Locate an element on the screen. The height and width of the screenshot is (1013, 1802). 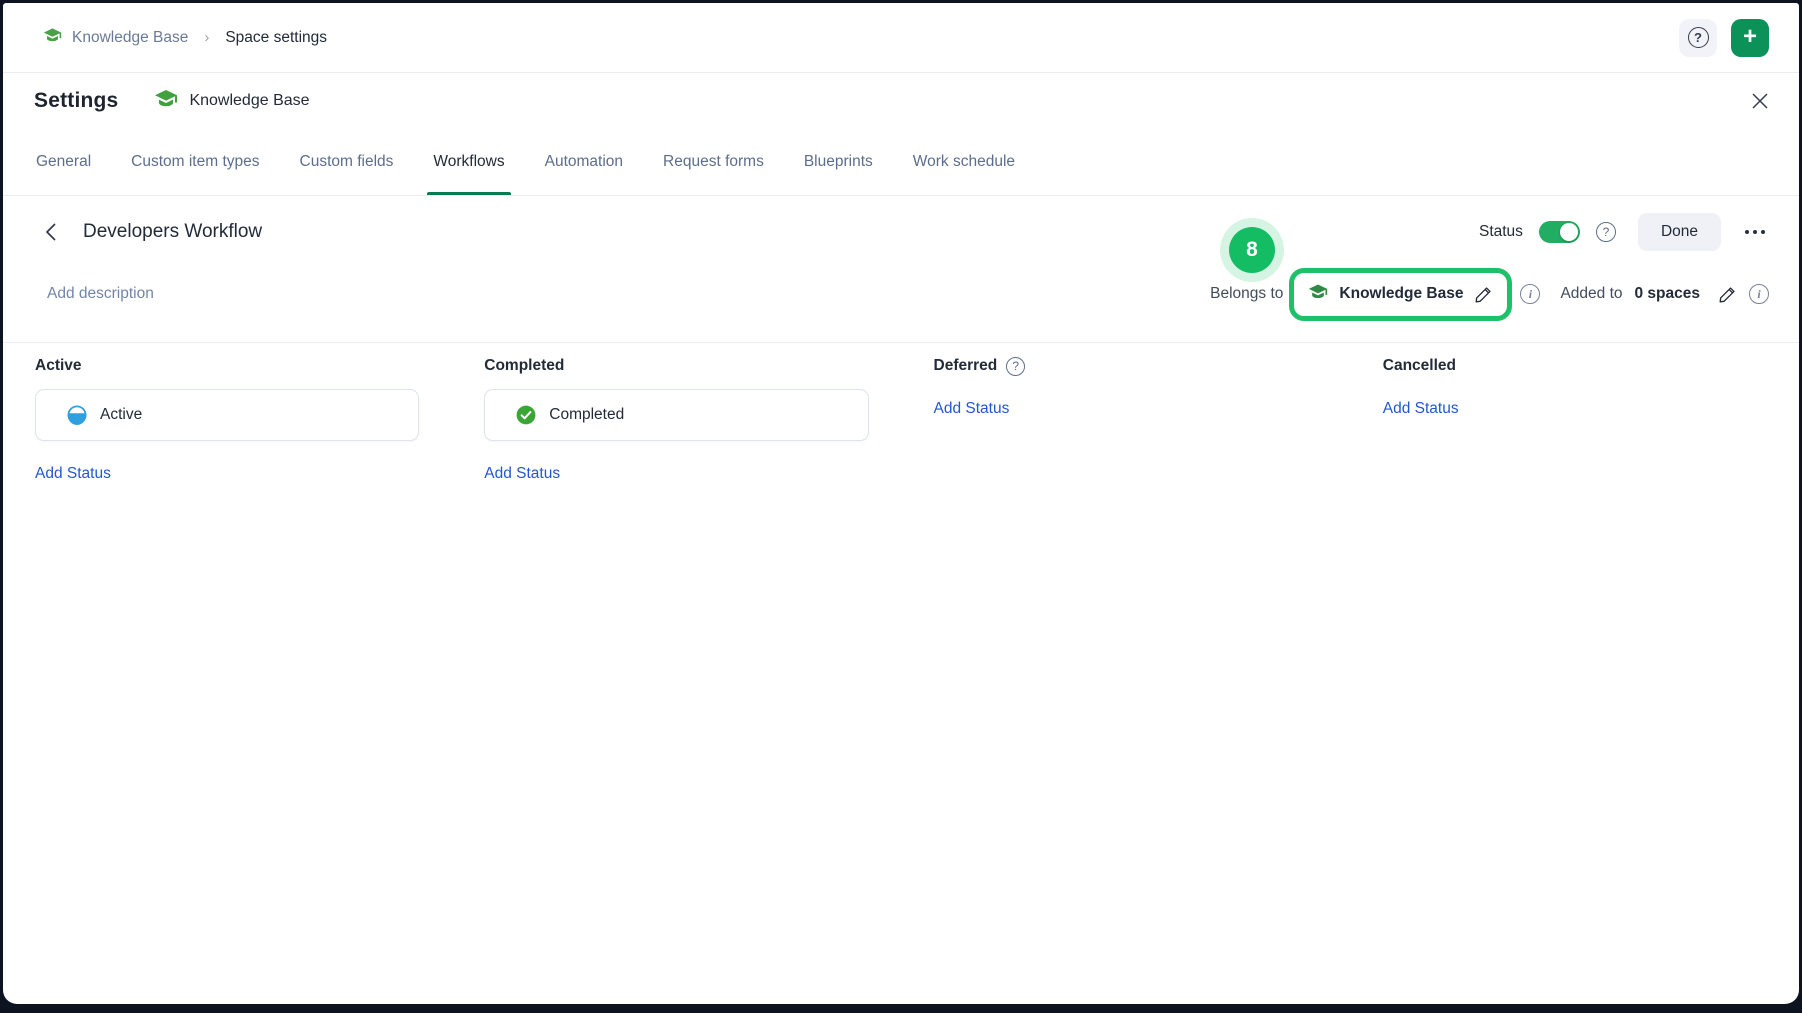
breadcrumb: Knowledge Base › Space settings is located at coordinates (185, 38).